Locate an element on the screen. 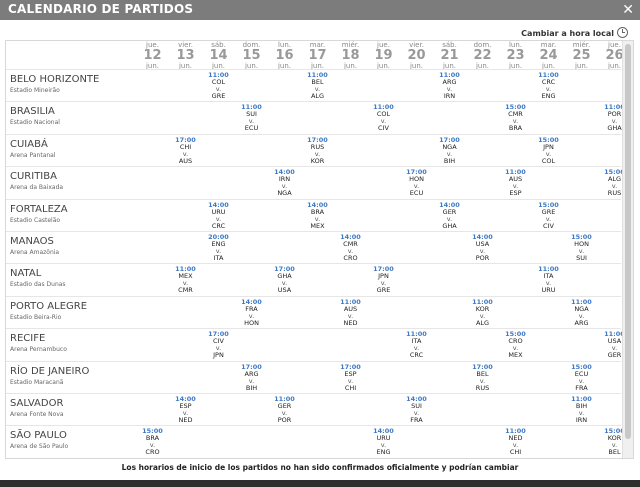 The image size is (640, 487). match-cell: 11:00 BEL v. ALG is located at coordinates (317, 86).